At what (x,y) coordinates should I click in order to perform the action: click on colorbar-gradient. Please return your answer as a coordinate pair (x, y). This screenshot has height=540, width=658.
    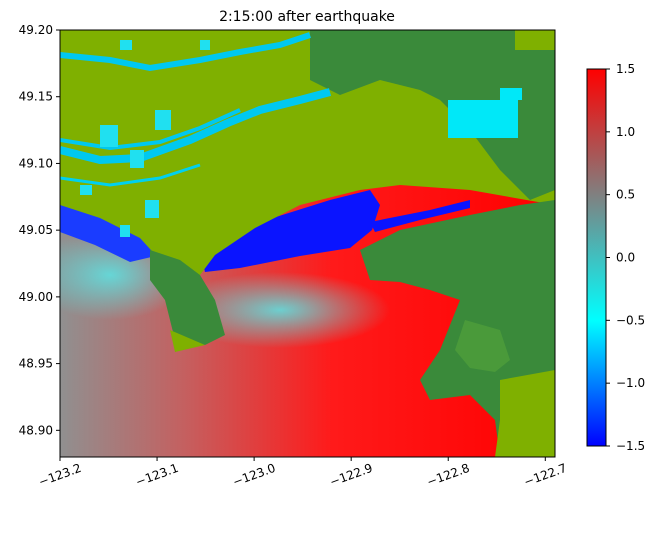
    Looking at the image, I should click on (596, 257).